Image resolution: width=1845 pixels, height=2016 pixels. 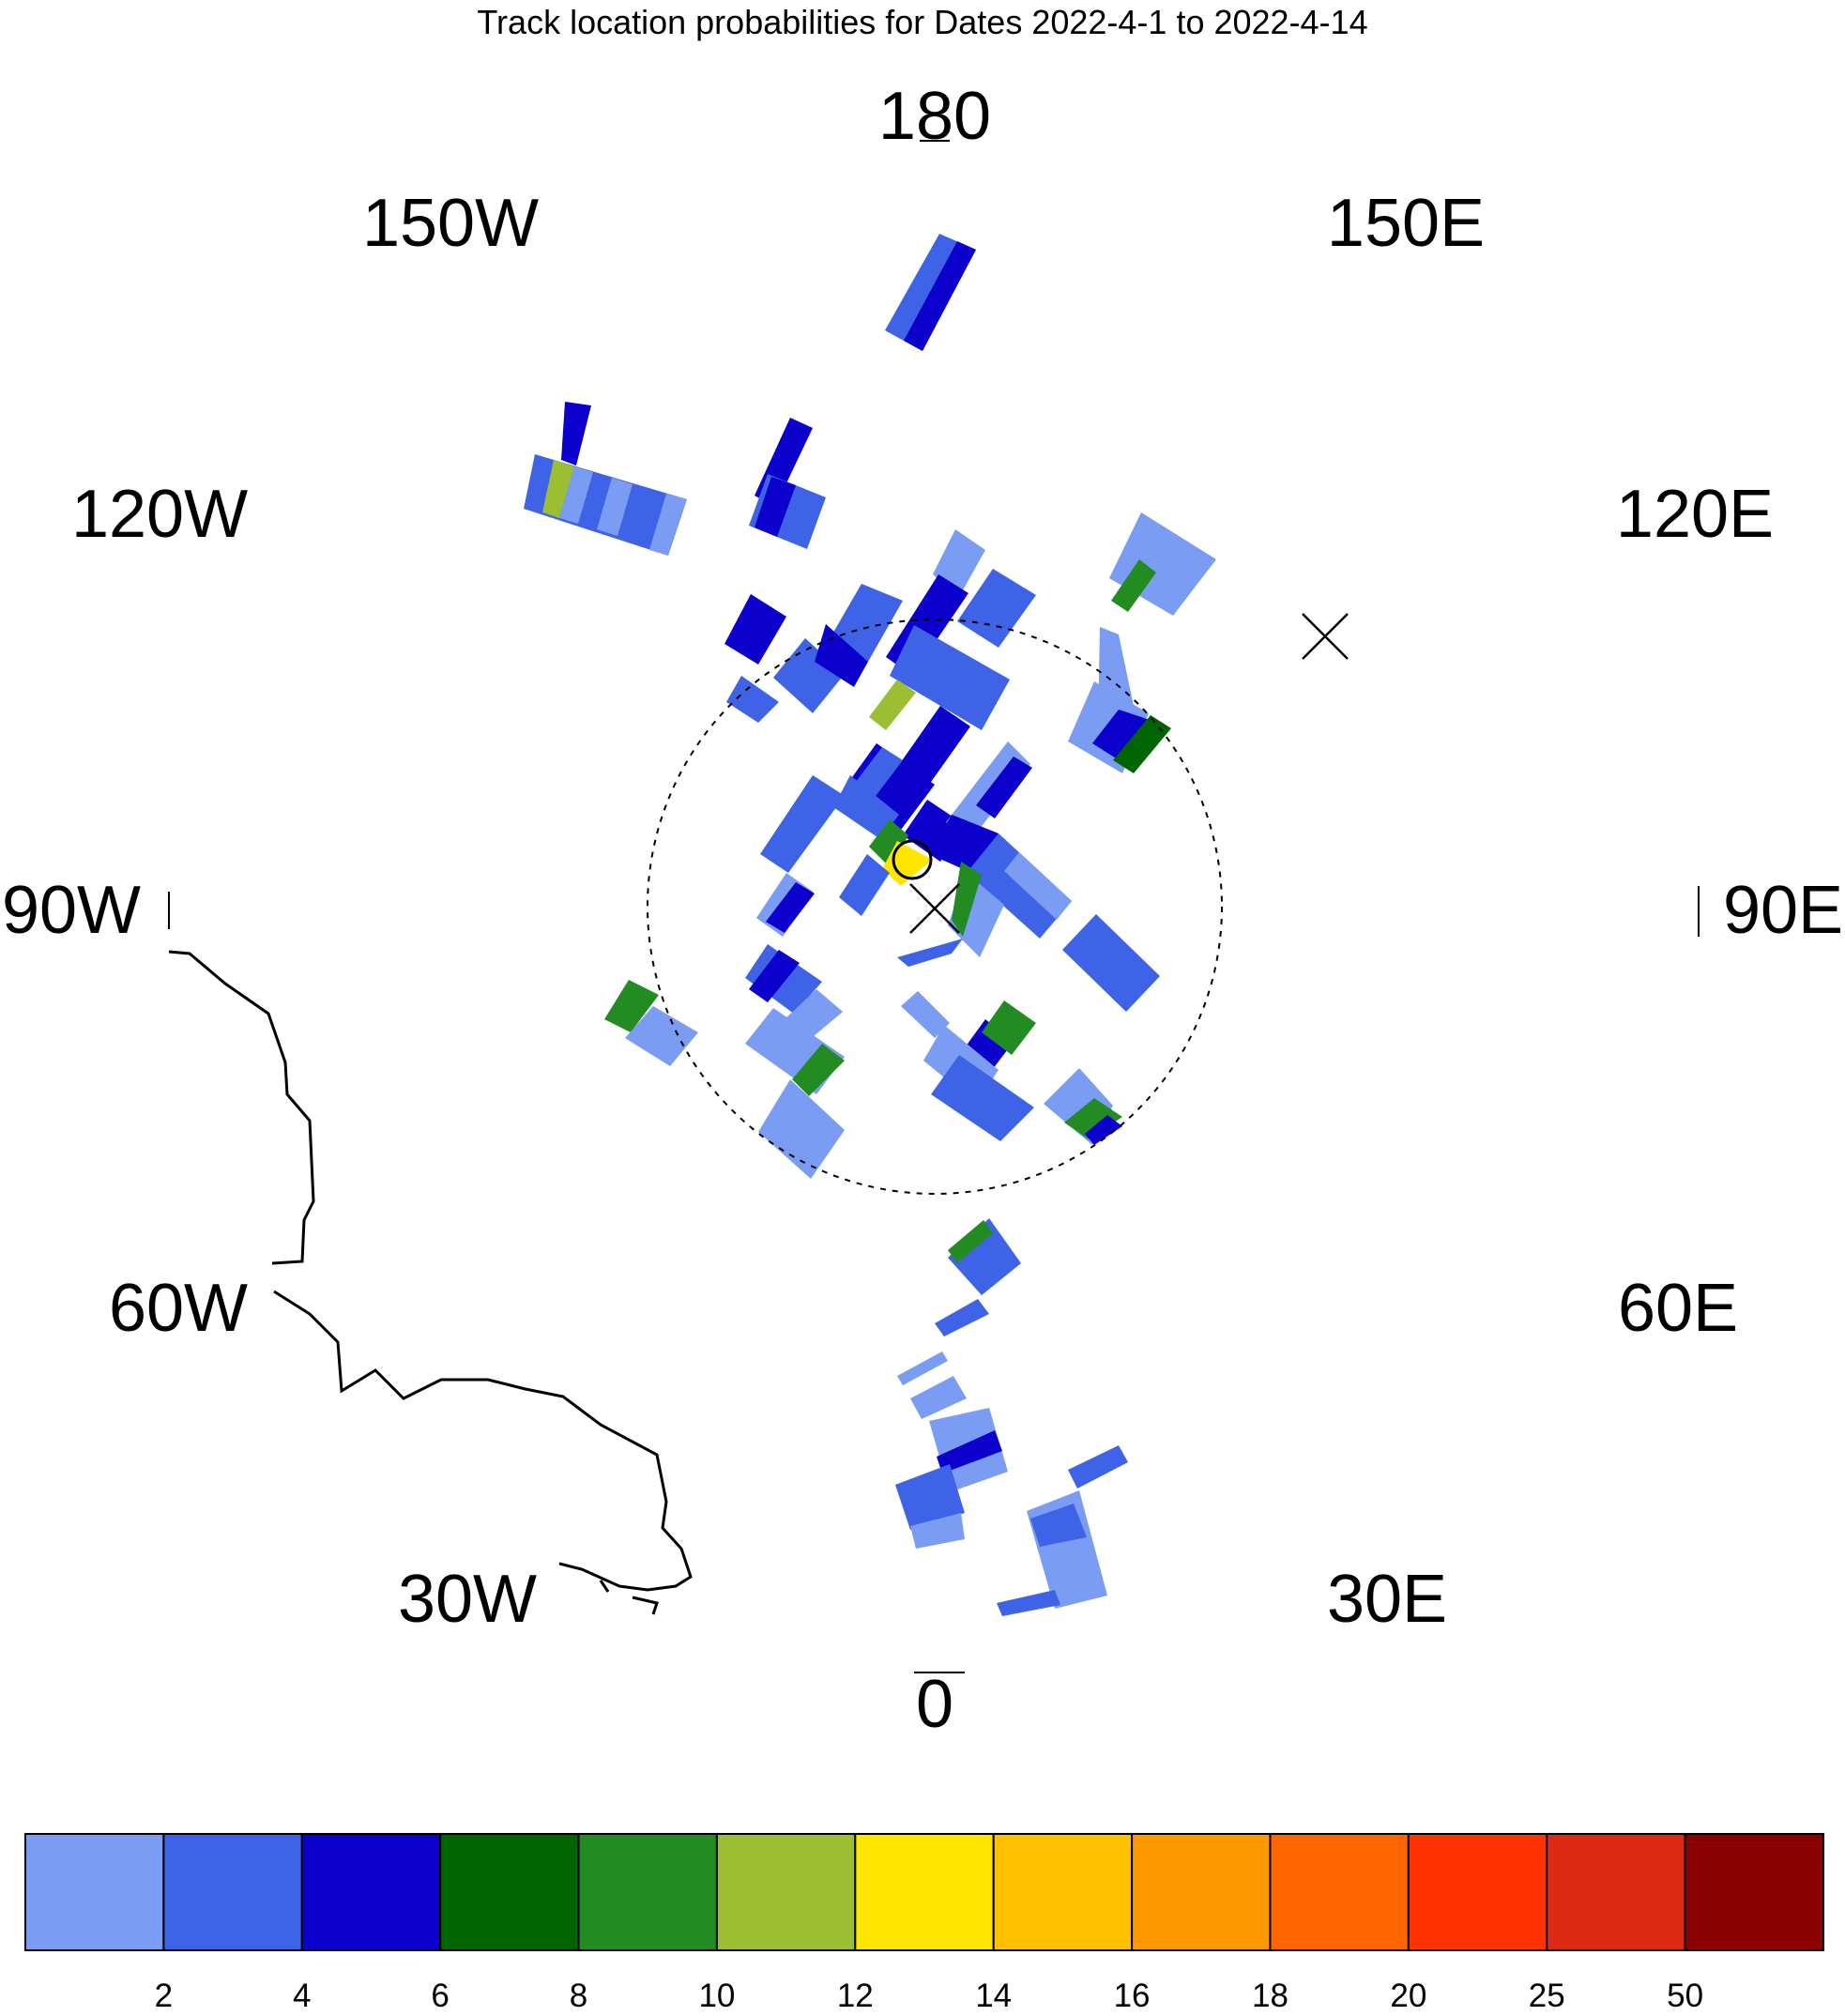 What do you see at coordinates (1547, 1996) in the screenshot?
I see `colorbar-label: 25` at bounding box center [1547, 1996].